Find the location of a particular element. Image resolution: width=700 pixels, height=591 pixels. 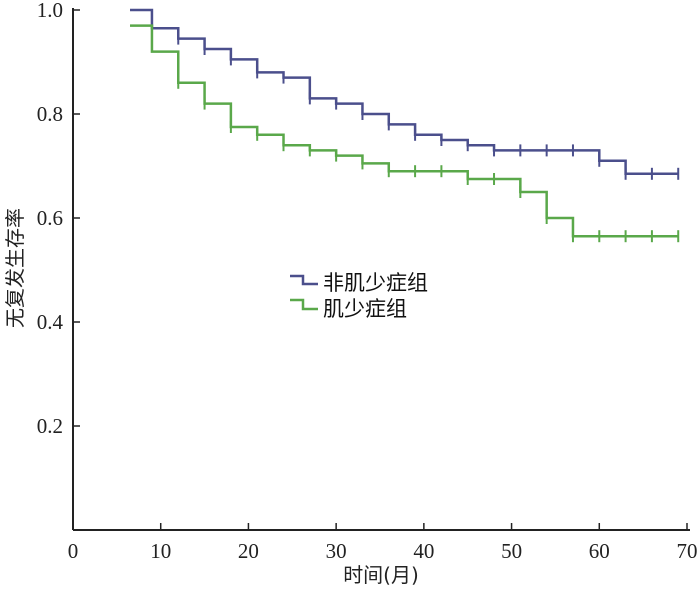

legend-swatch-sarcopenia is located at coordinates (304, 304).